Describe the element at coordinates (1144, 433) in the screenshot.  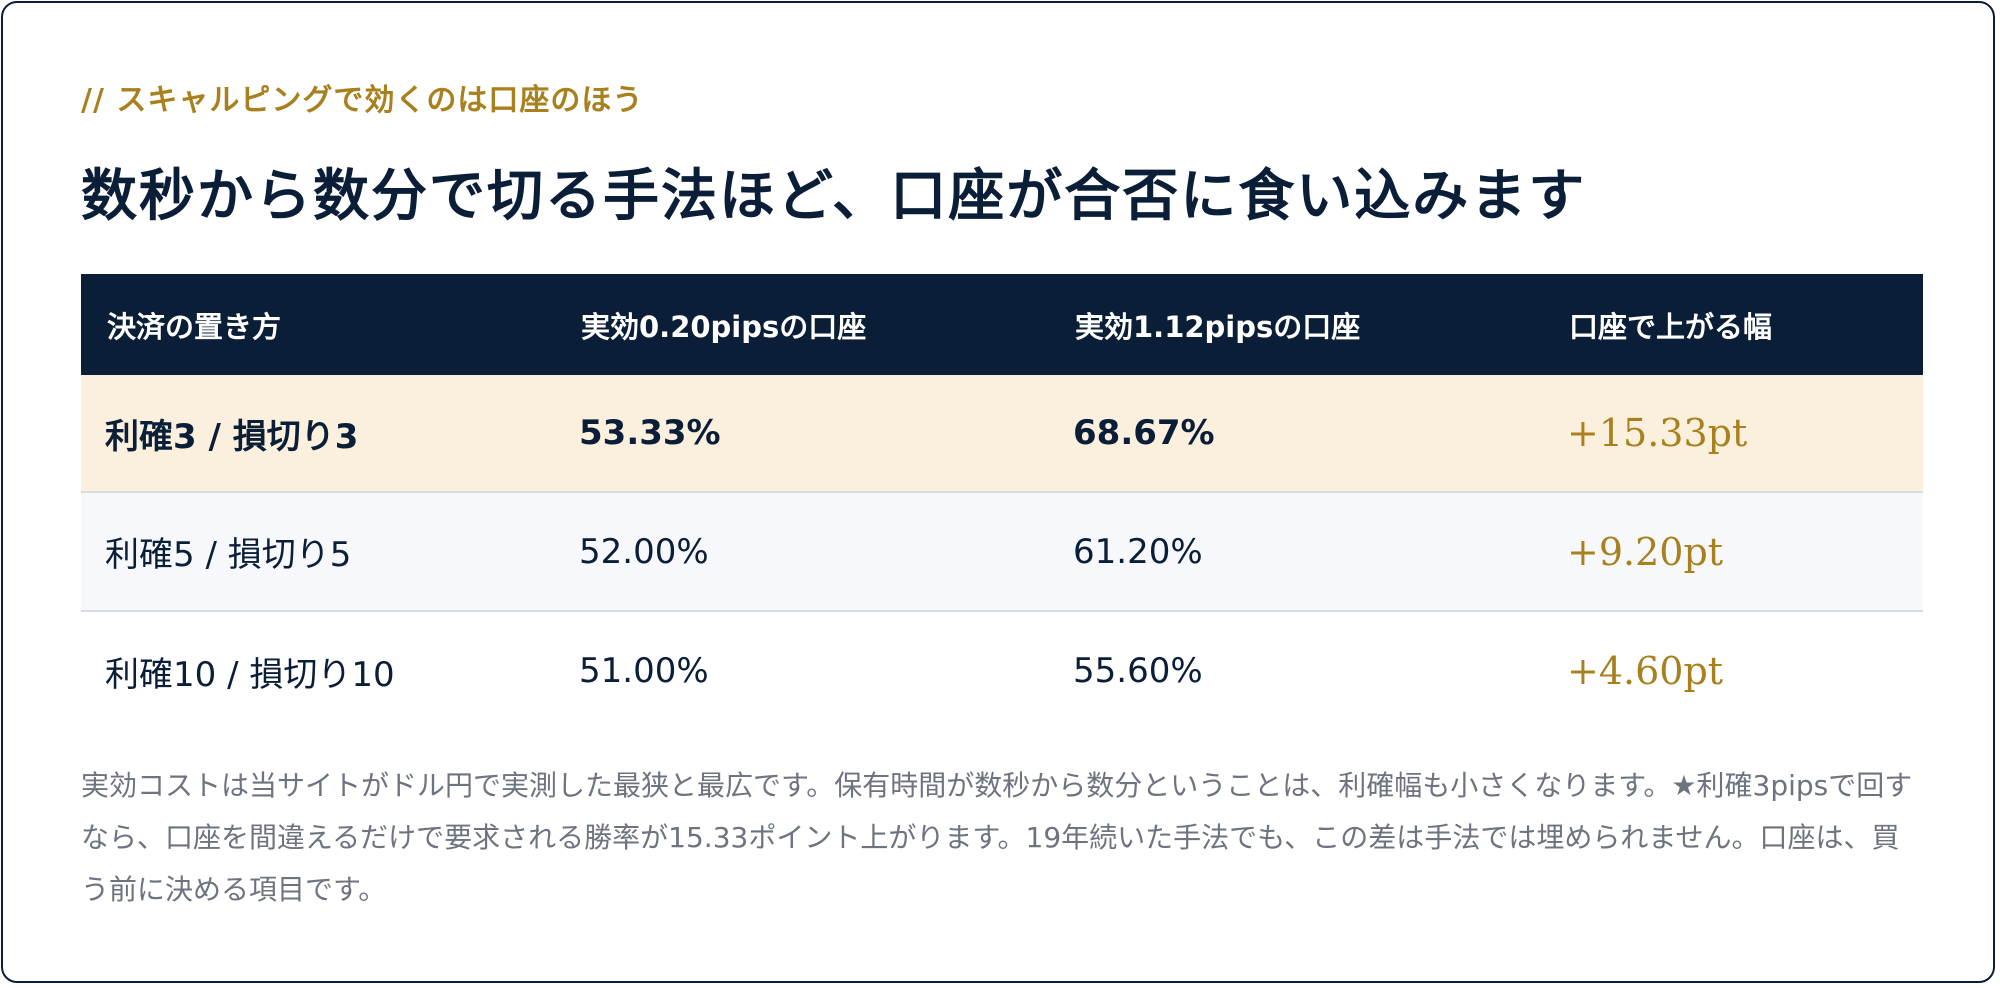
I see `cell-wide-rate: 68.67%` at that location.